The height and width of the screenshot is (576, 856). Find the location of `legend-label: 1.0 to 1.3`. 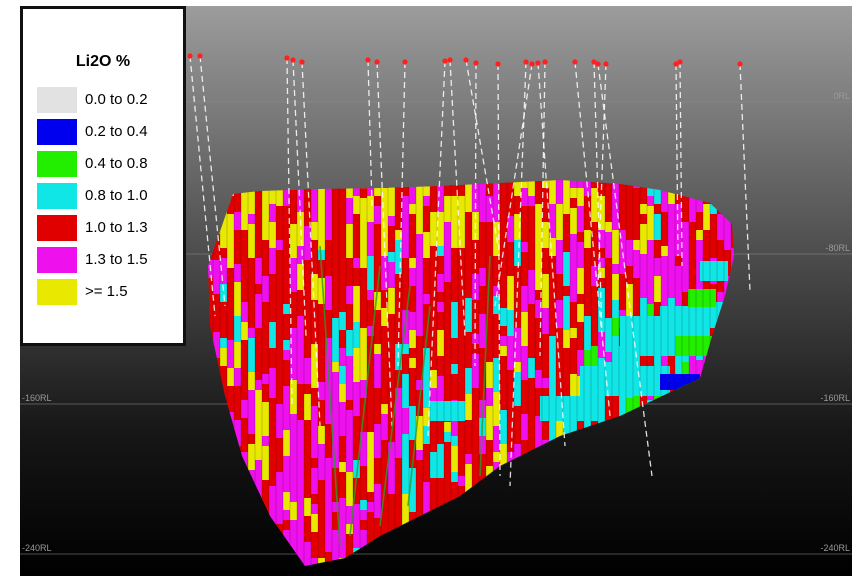

legend-label: 1.0 to 1.3 is located at coordinates (116, 227).